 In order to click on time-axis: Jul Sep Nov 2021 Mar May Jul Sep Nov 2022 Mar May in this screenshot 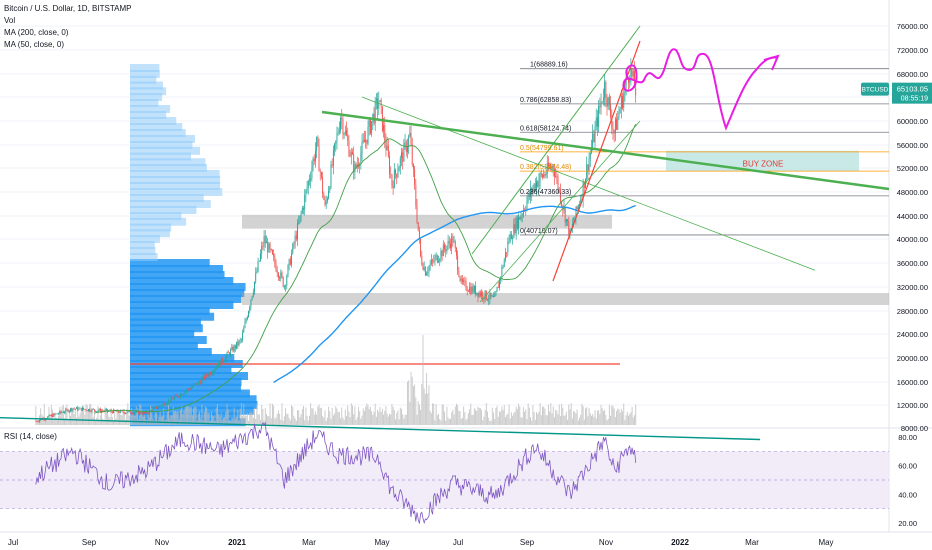, I will do `click(421, 542)`.